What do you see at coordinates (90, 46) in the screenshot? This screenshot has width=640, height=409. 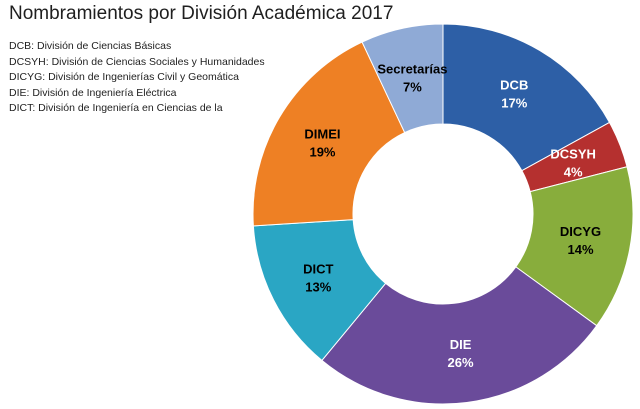 I see `legend-note: DCB: División de Ciencias Básicas` at bounding box center [90, 46].